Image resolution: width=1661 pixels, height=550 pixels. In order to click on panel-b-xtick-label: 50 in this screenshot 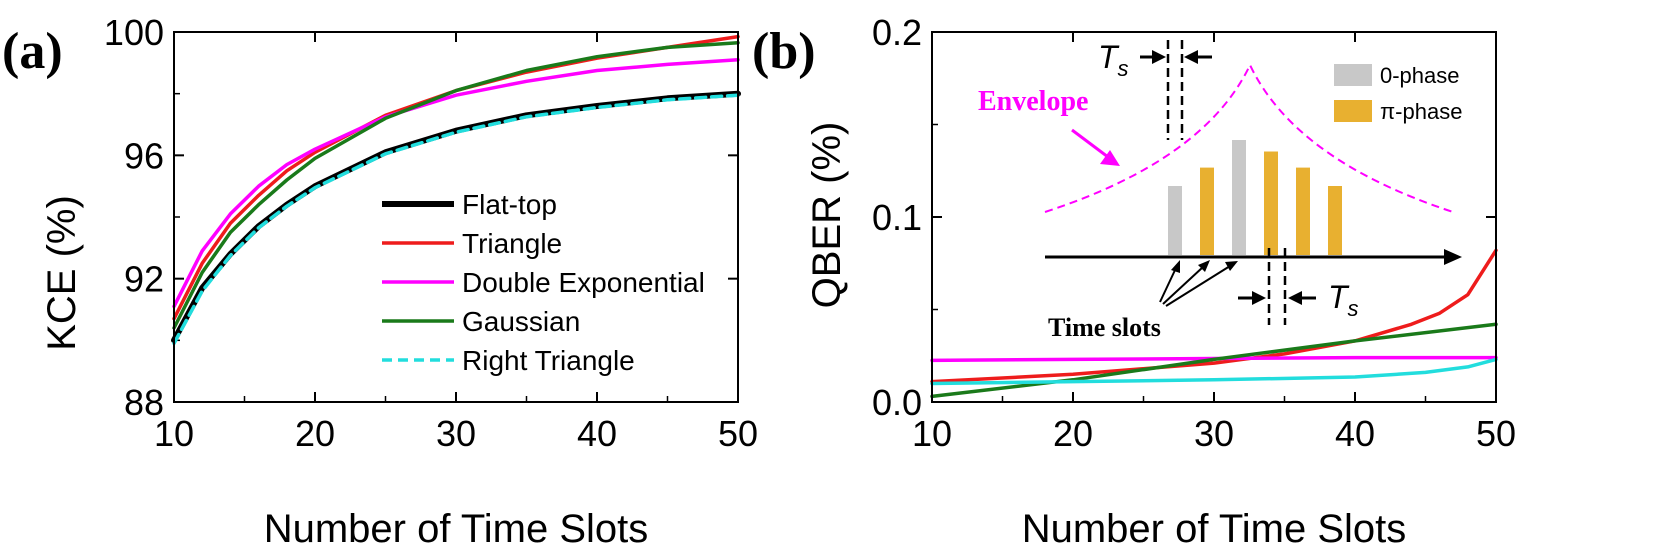, I will do `click(1496, 433)`.